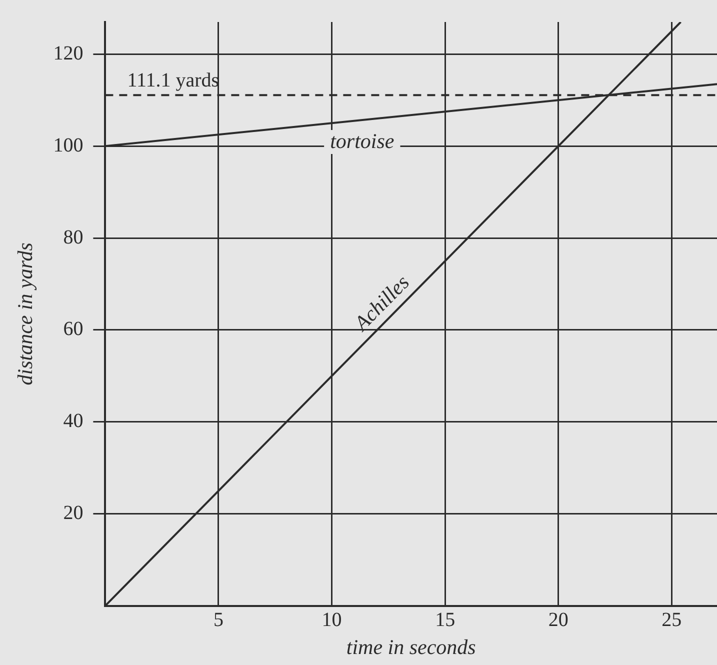 The image size is (717, 665). Describe the element at coordinates (558, 620) in the screenshot. I see `x-tick-label: 20` at that location.